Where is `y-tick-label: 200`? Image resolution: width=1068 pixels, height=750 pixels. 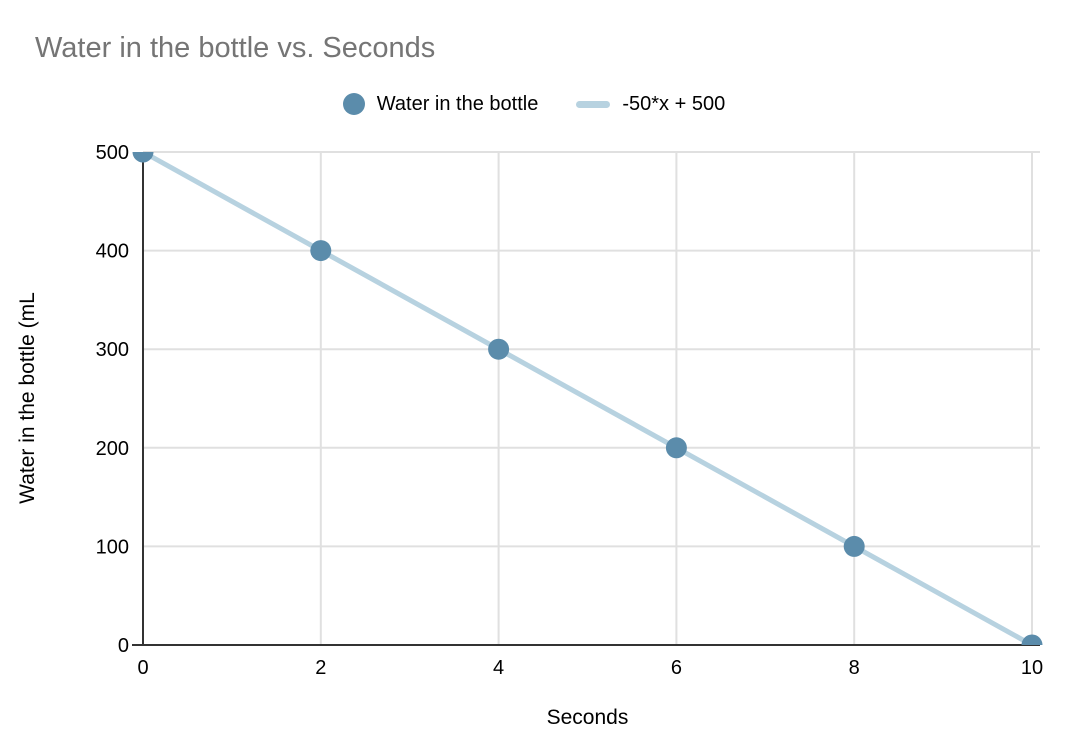 y-tick-label: 200 is located at coordinates (112, 449).